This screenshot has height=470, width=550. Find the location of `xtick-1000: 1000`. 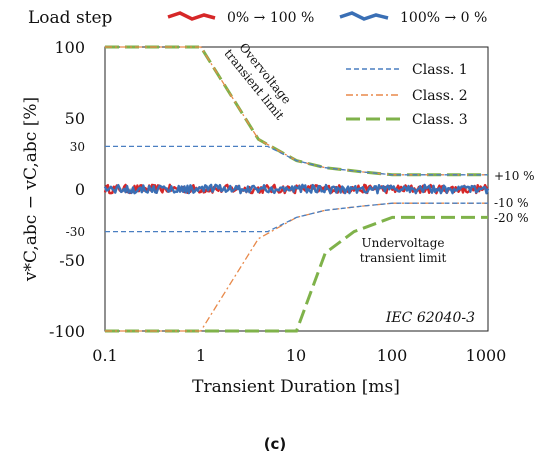

xtick-1000: 1000 is located at coordinates (486, 355).